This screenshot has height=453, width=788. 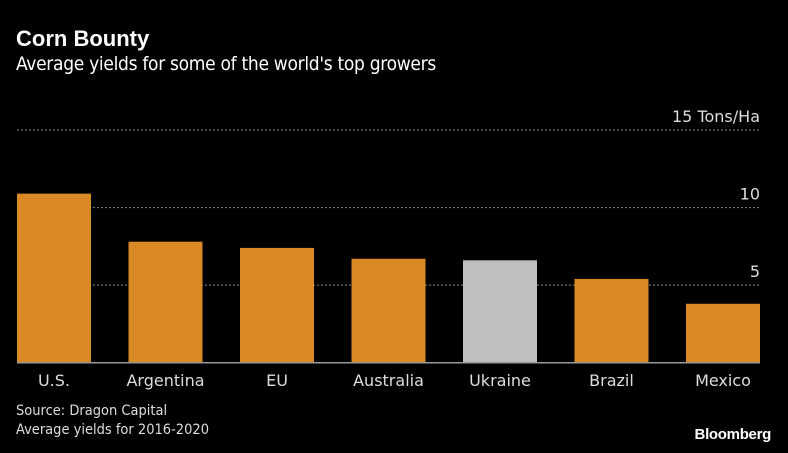 I want to click on footnote: Average yields for 2016-2020, so click(x=113, y=430).